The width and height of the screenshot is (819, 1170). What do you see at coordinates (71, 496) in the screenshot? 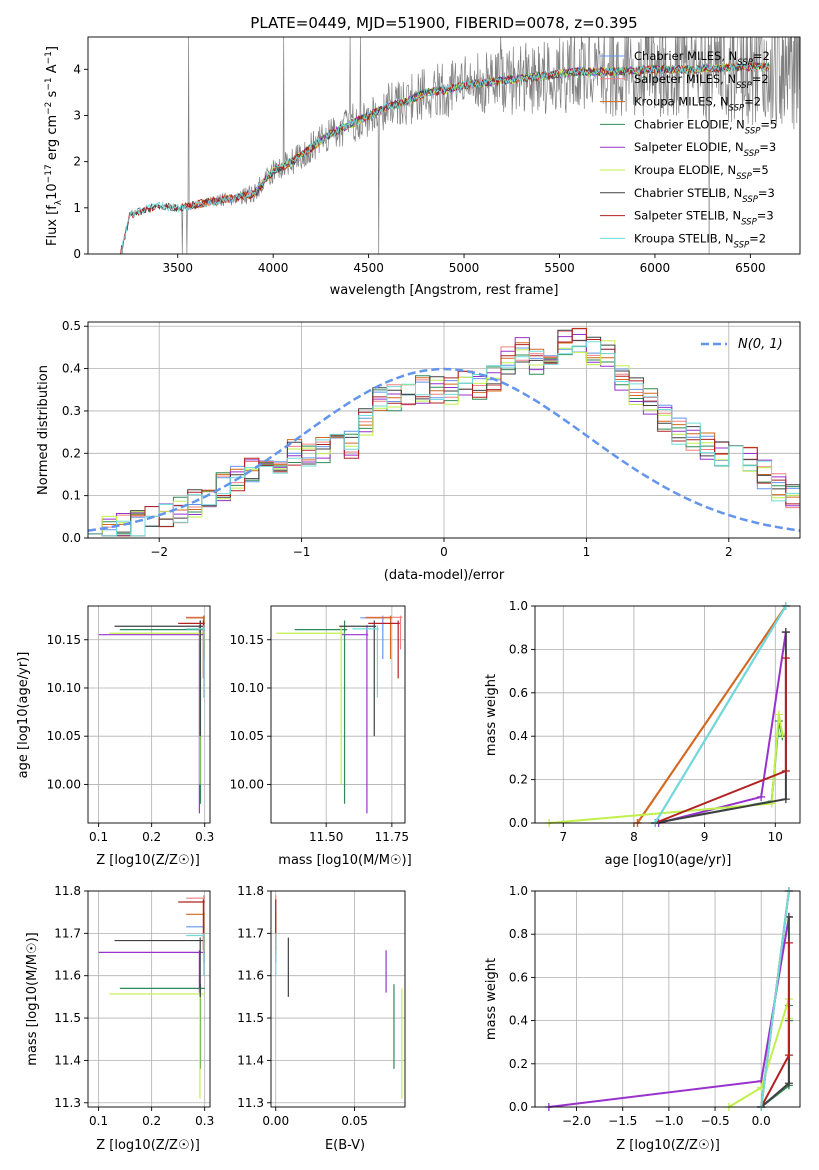
I see `y-tick-label: 0.1` at bounding box center [71, 496].